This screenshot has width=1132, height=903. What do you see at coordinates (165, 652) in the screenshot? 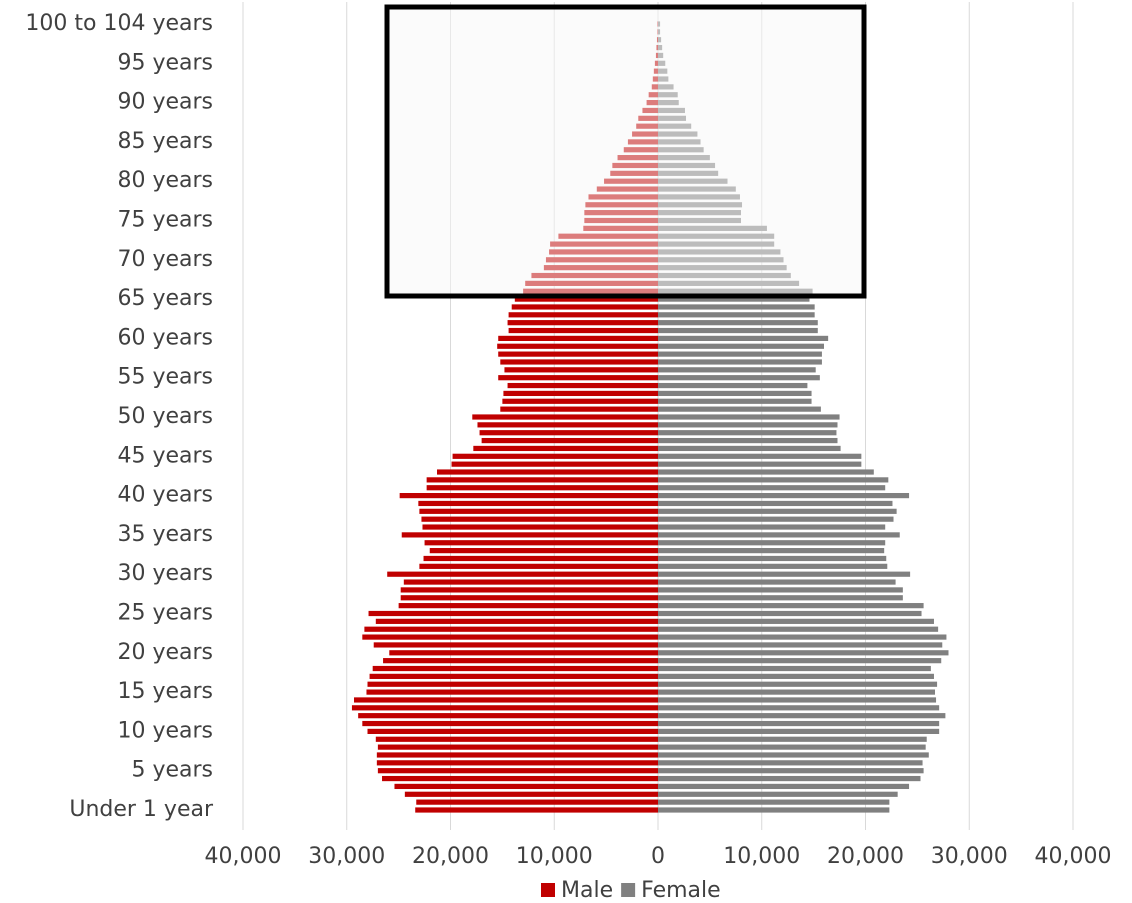
I see `y-tick-label: 20 years` at bounding box center [165, 652].